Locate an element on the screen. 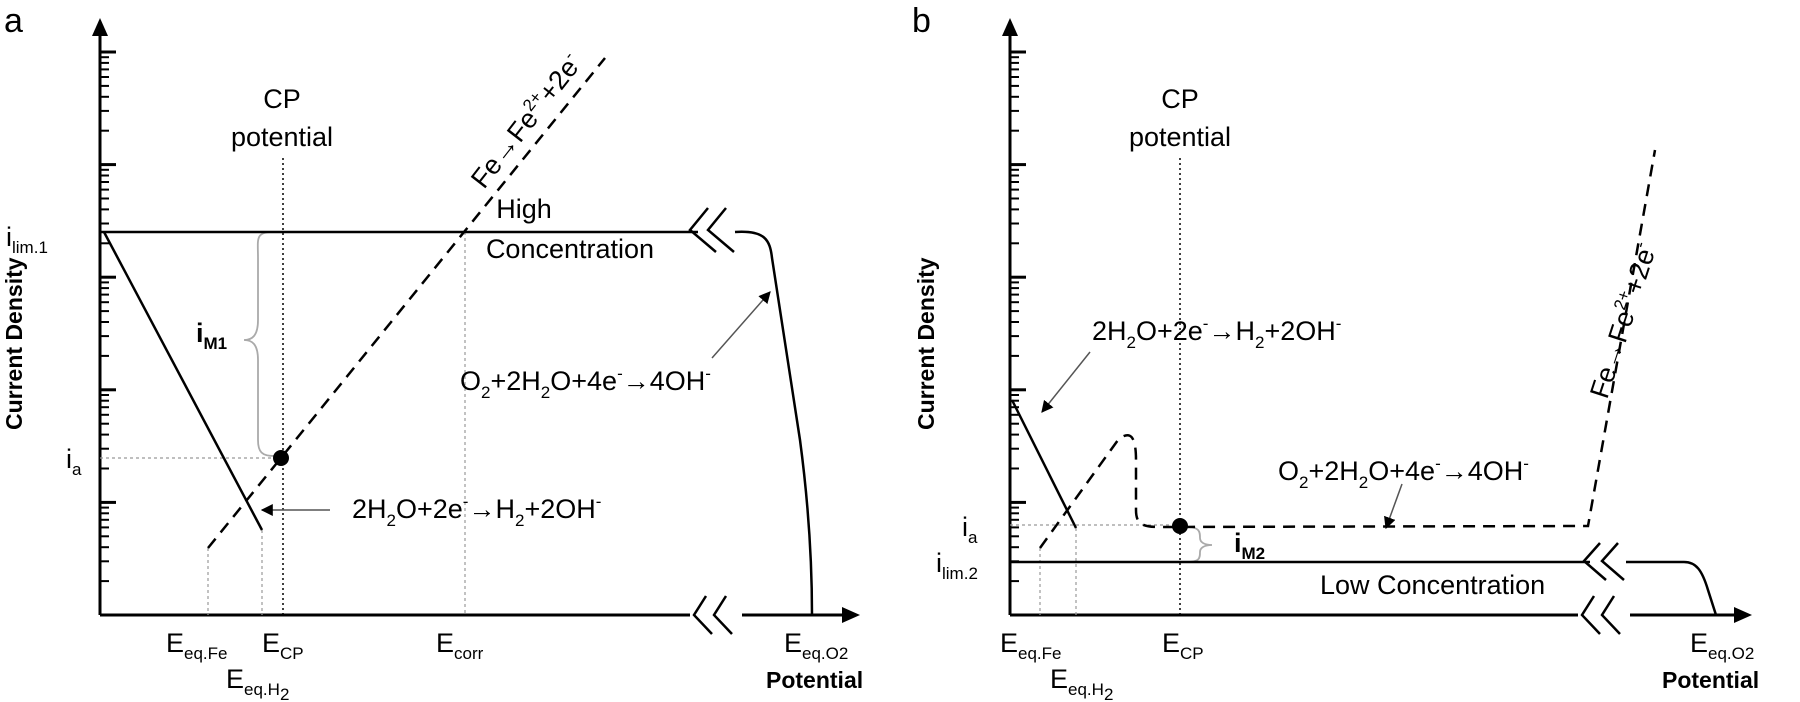 The height and width of the screenshot is (702, 1800). panel-b-o2-equation: O2+2H2O+4e-→4OH- is located at coordinates (1403, 473).